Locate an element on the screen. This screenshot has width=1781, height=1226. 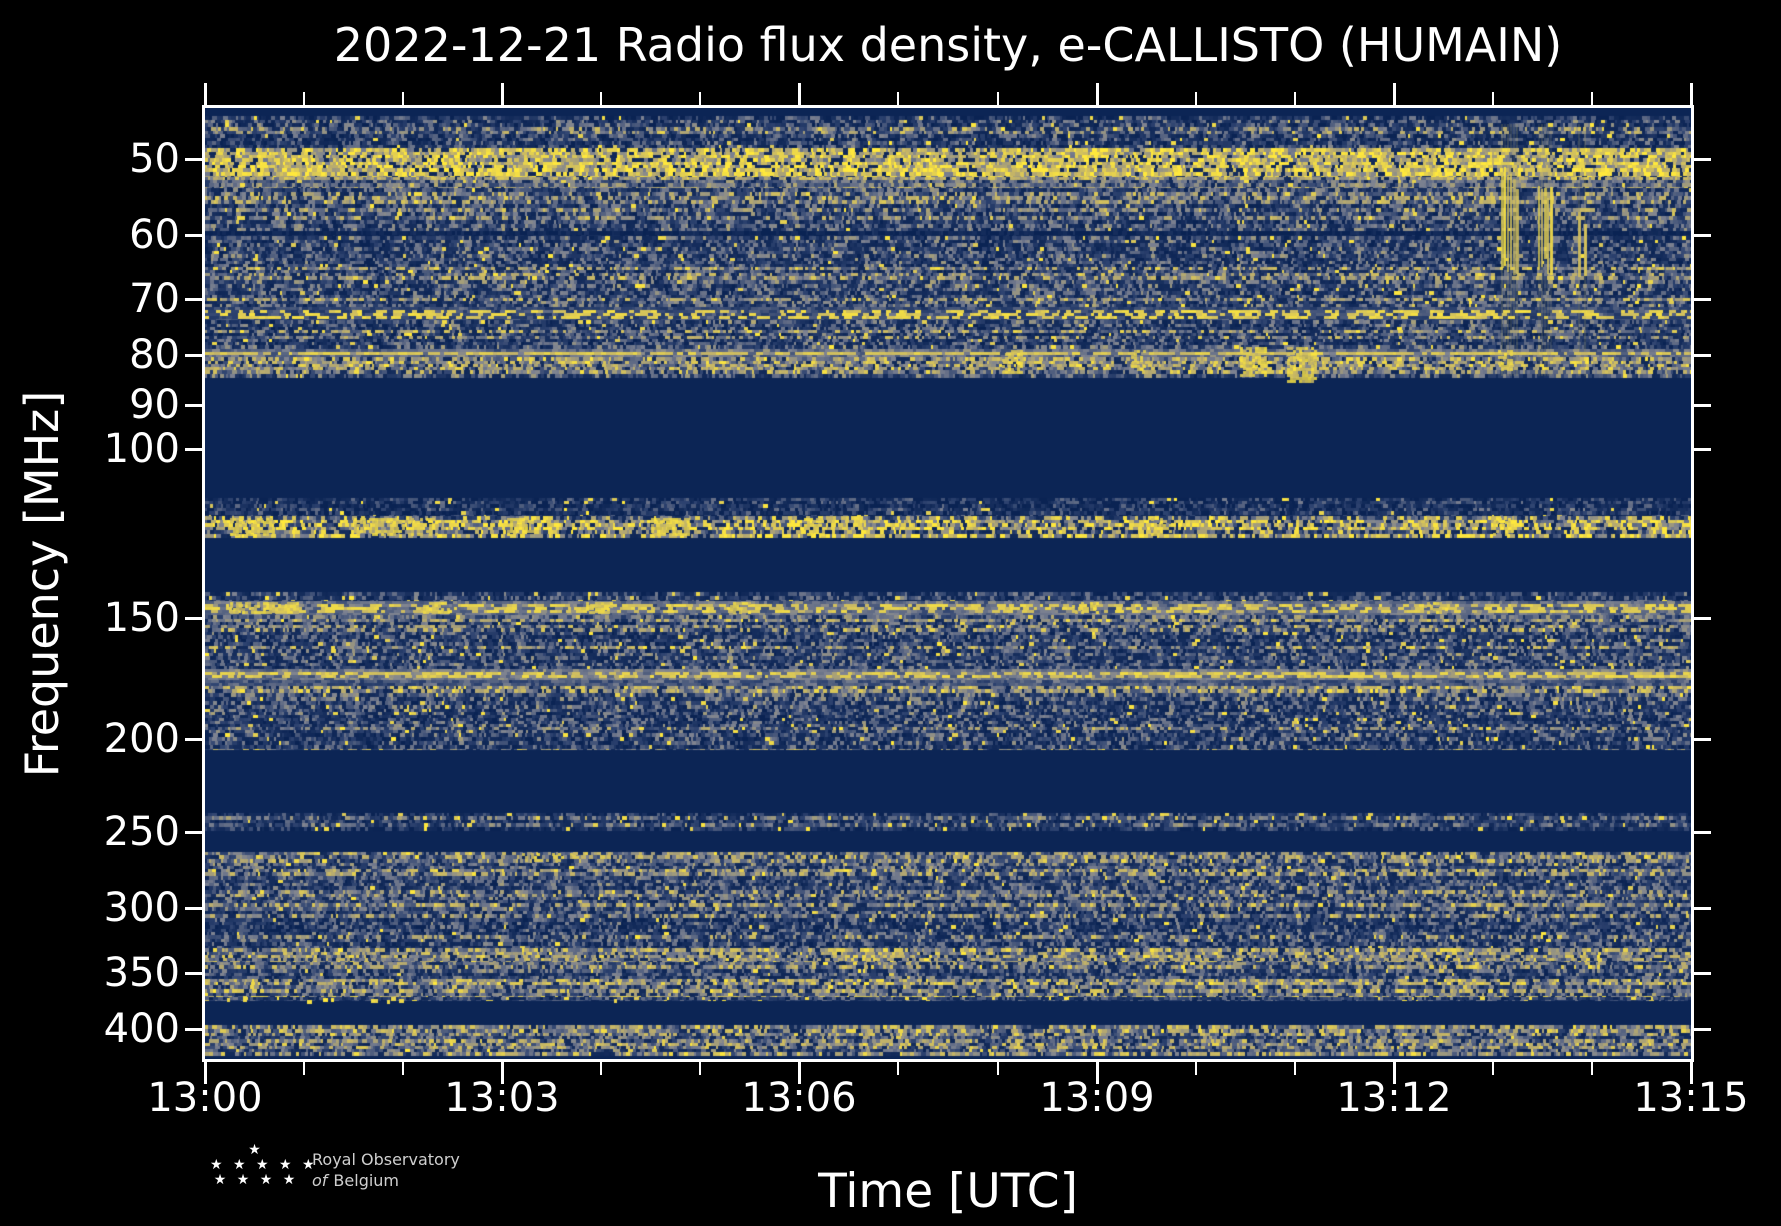
rob-logo-text: Royal Observatory of Belgium is located at coordinates (386, 1170).